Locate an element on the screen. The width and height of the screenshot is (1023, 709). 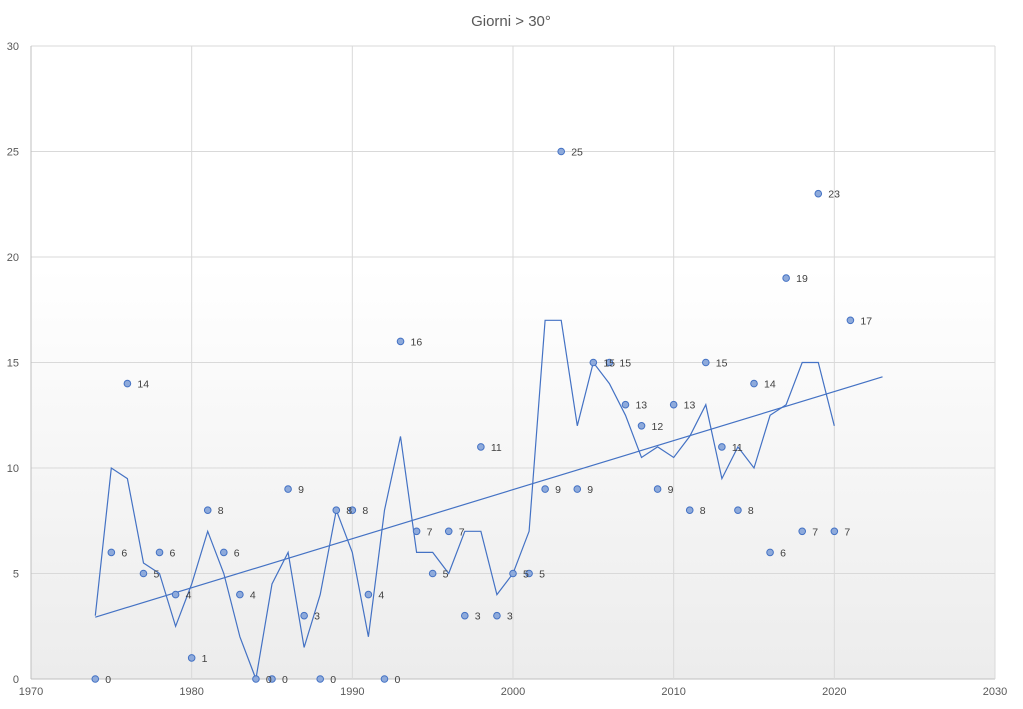
y-tick-label: 0 is located at coordinates (16, 680).